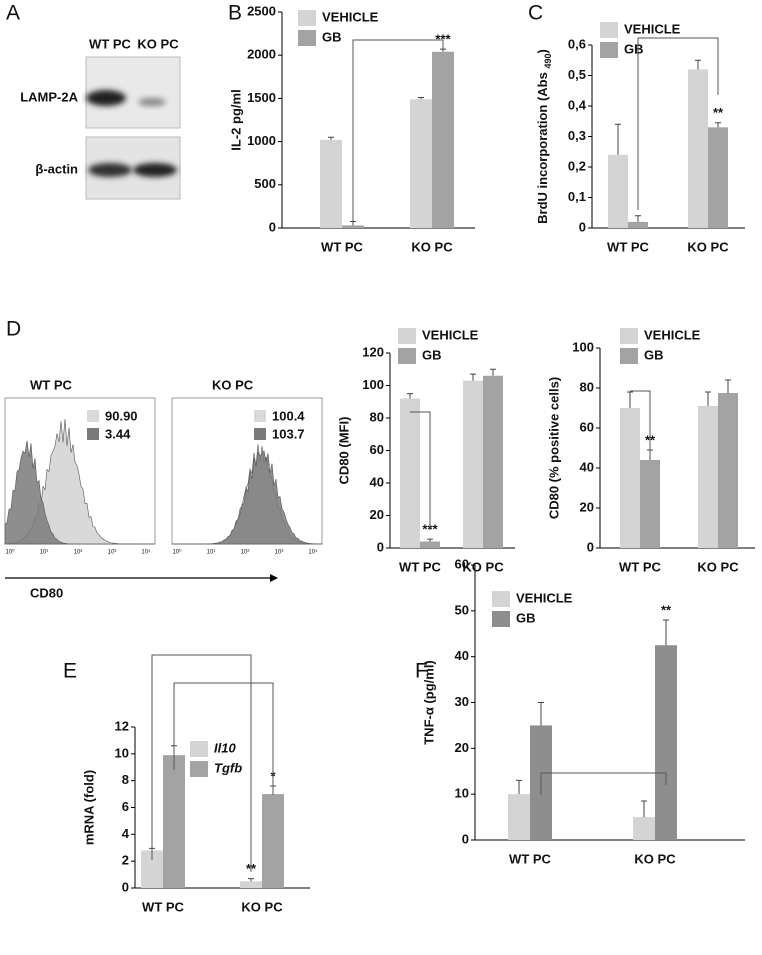  Describe the element at coordinates (261, 54) in the screenshot. I see `y-tick-label: 2000` at that location.